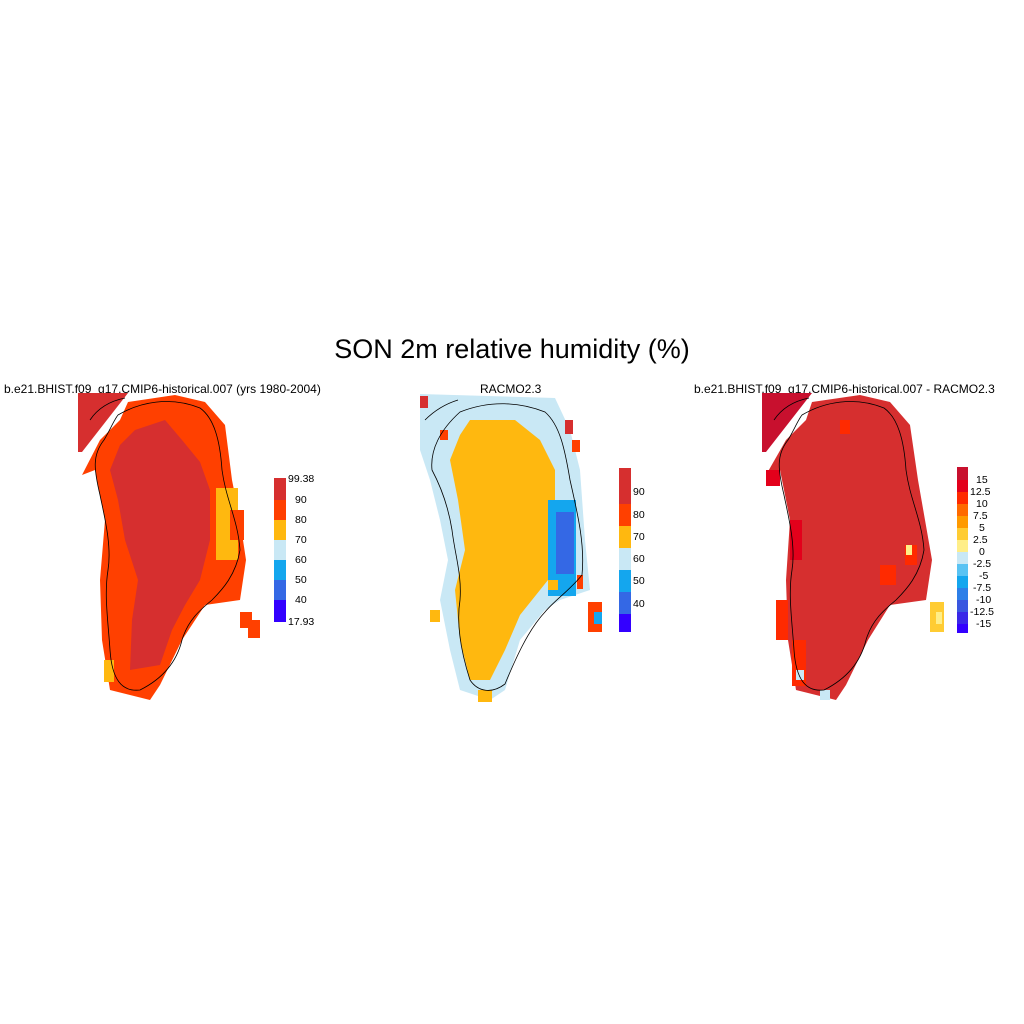 The width and height of the screenshot is (1024, 1024). What do you see at coordinates (639, 604) in the screenshot?
I see `colorbar-2-label: 40` at bounding box center [639, 604].